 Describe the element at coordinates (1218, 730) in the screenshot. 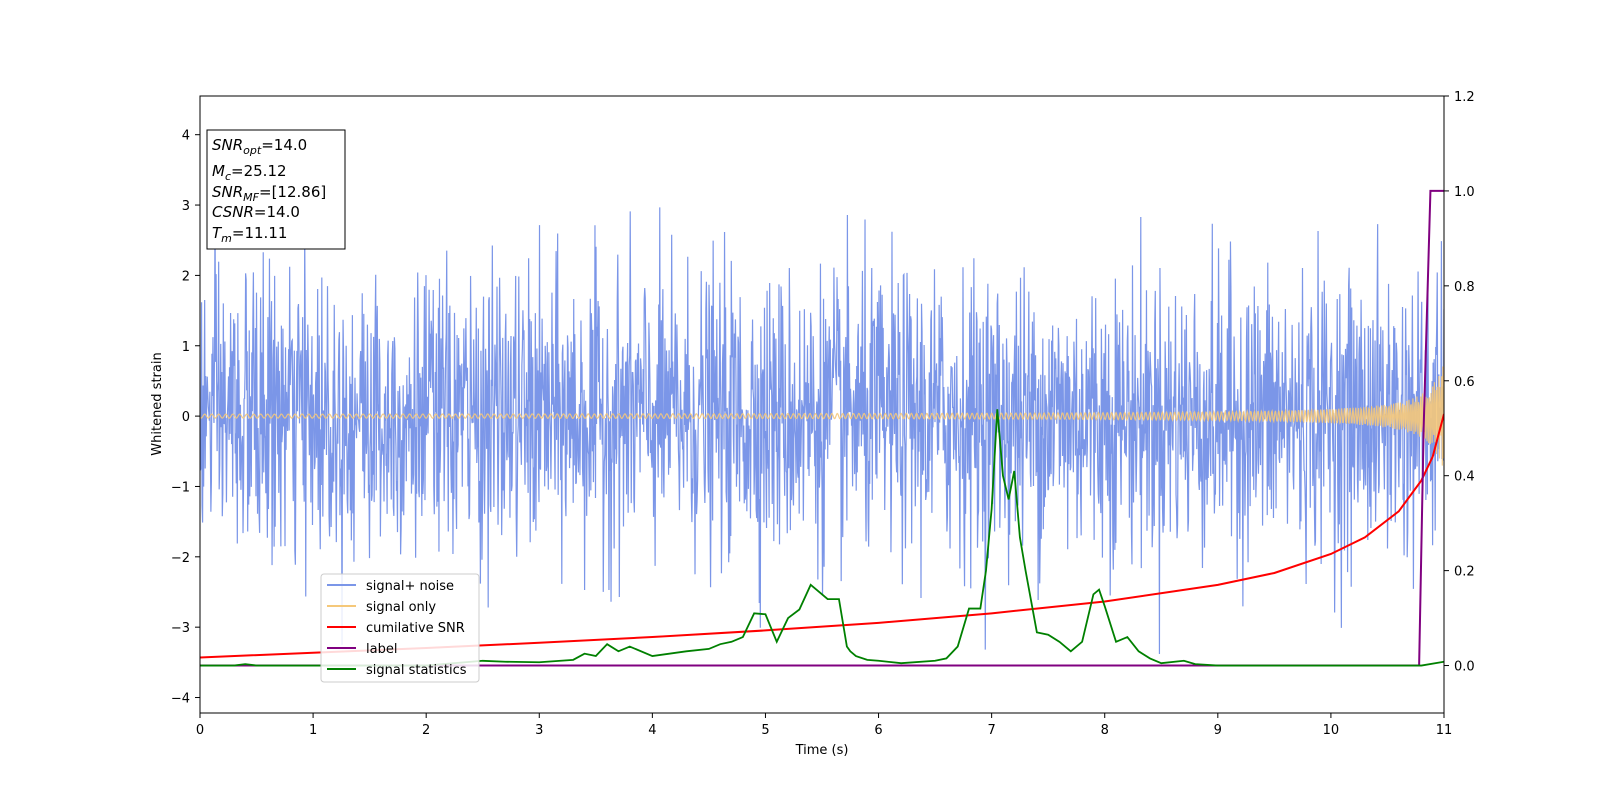

I see `x-tick-label: 9` at that location.